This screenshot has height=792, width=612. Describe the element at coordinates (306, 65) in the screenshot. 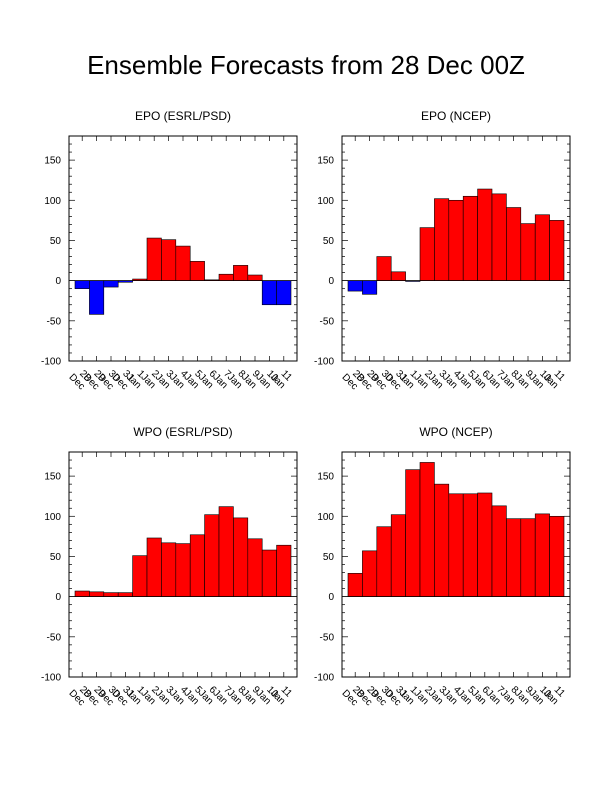

I see `page-title: Ensemble Forecasts from 28 Dec 00Z` at that location.